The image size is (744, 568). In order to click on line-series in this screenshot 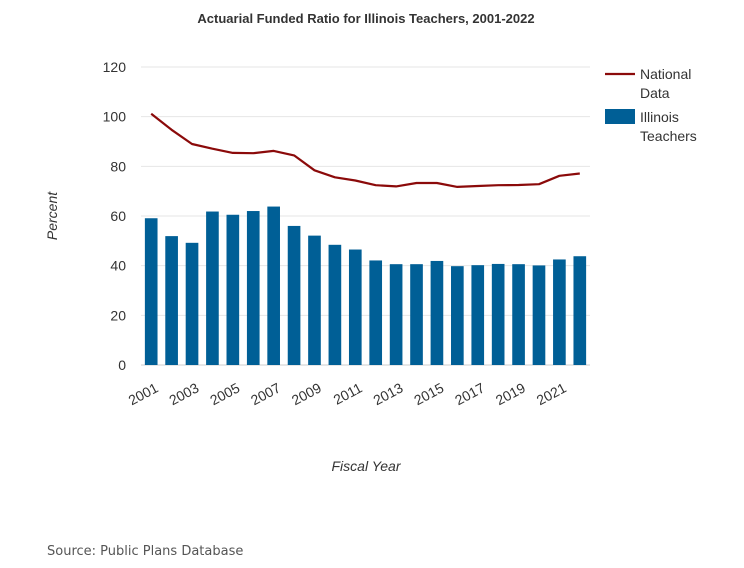, I will do `click(365, 150)`.